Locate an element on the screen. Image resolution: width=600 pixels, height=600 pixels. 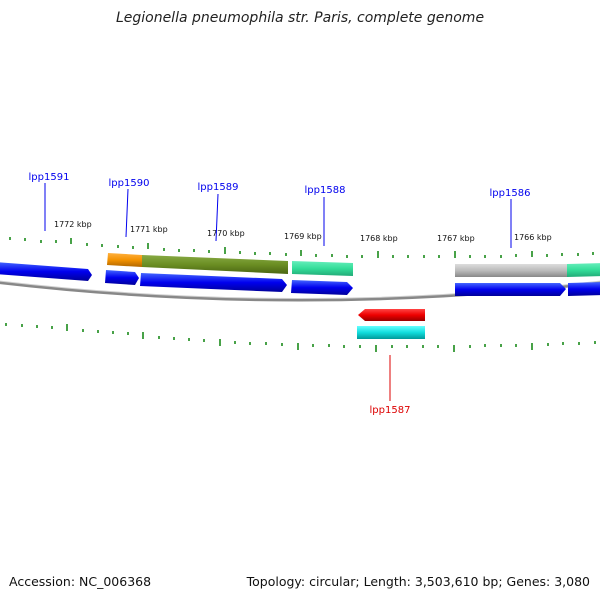
gene-label-lpp1589: lpp1589 is located at coordinates (218, 187).